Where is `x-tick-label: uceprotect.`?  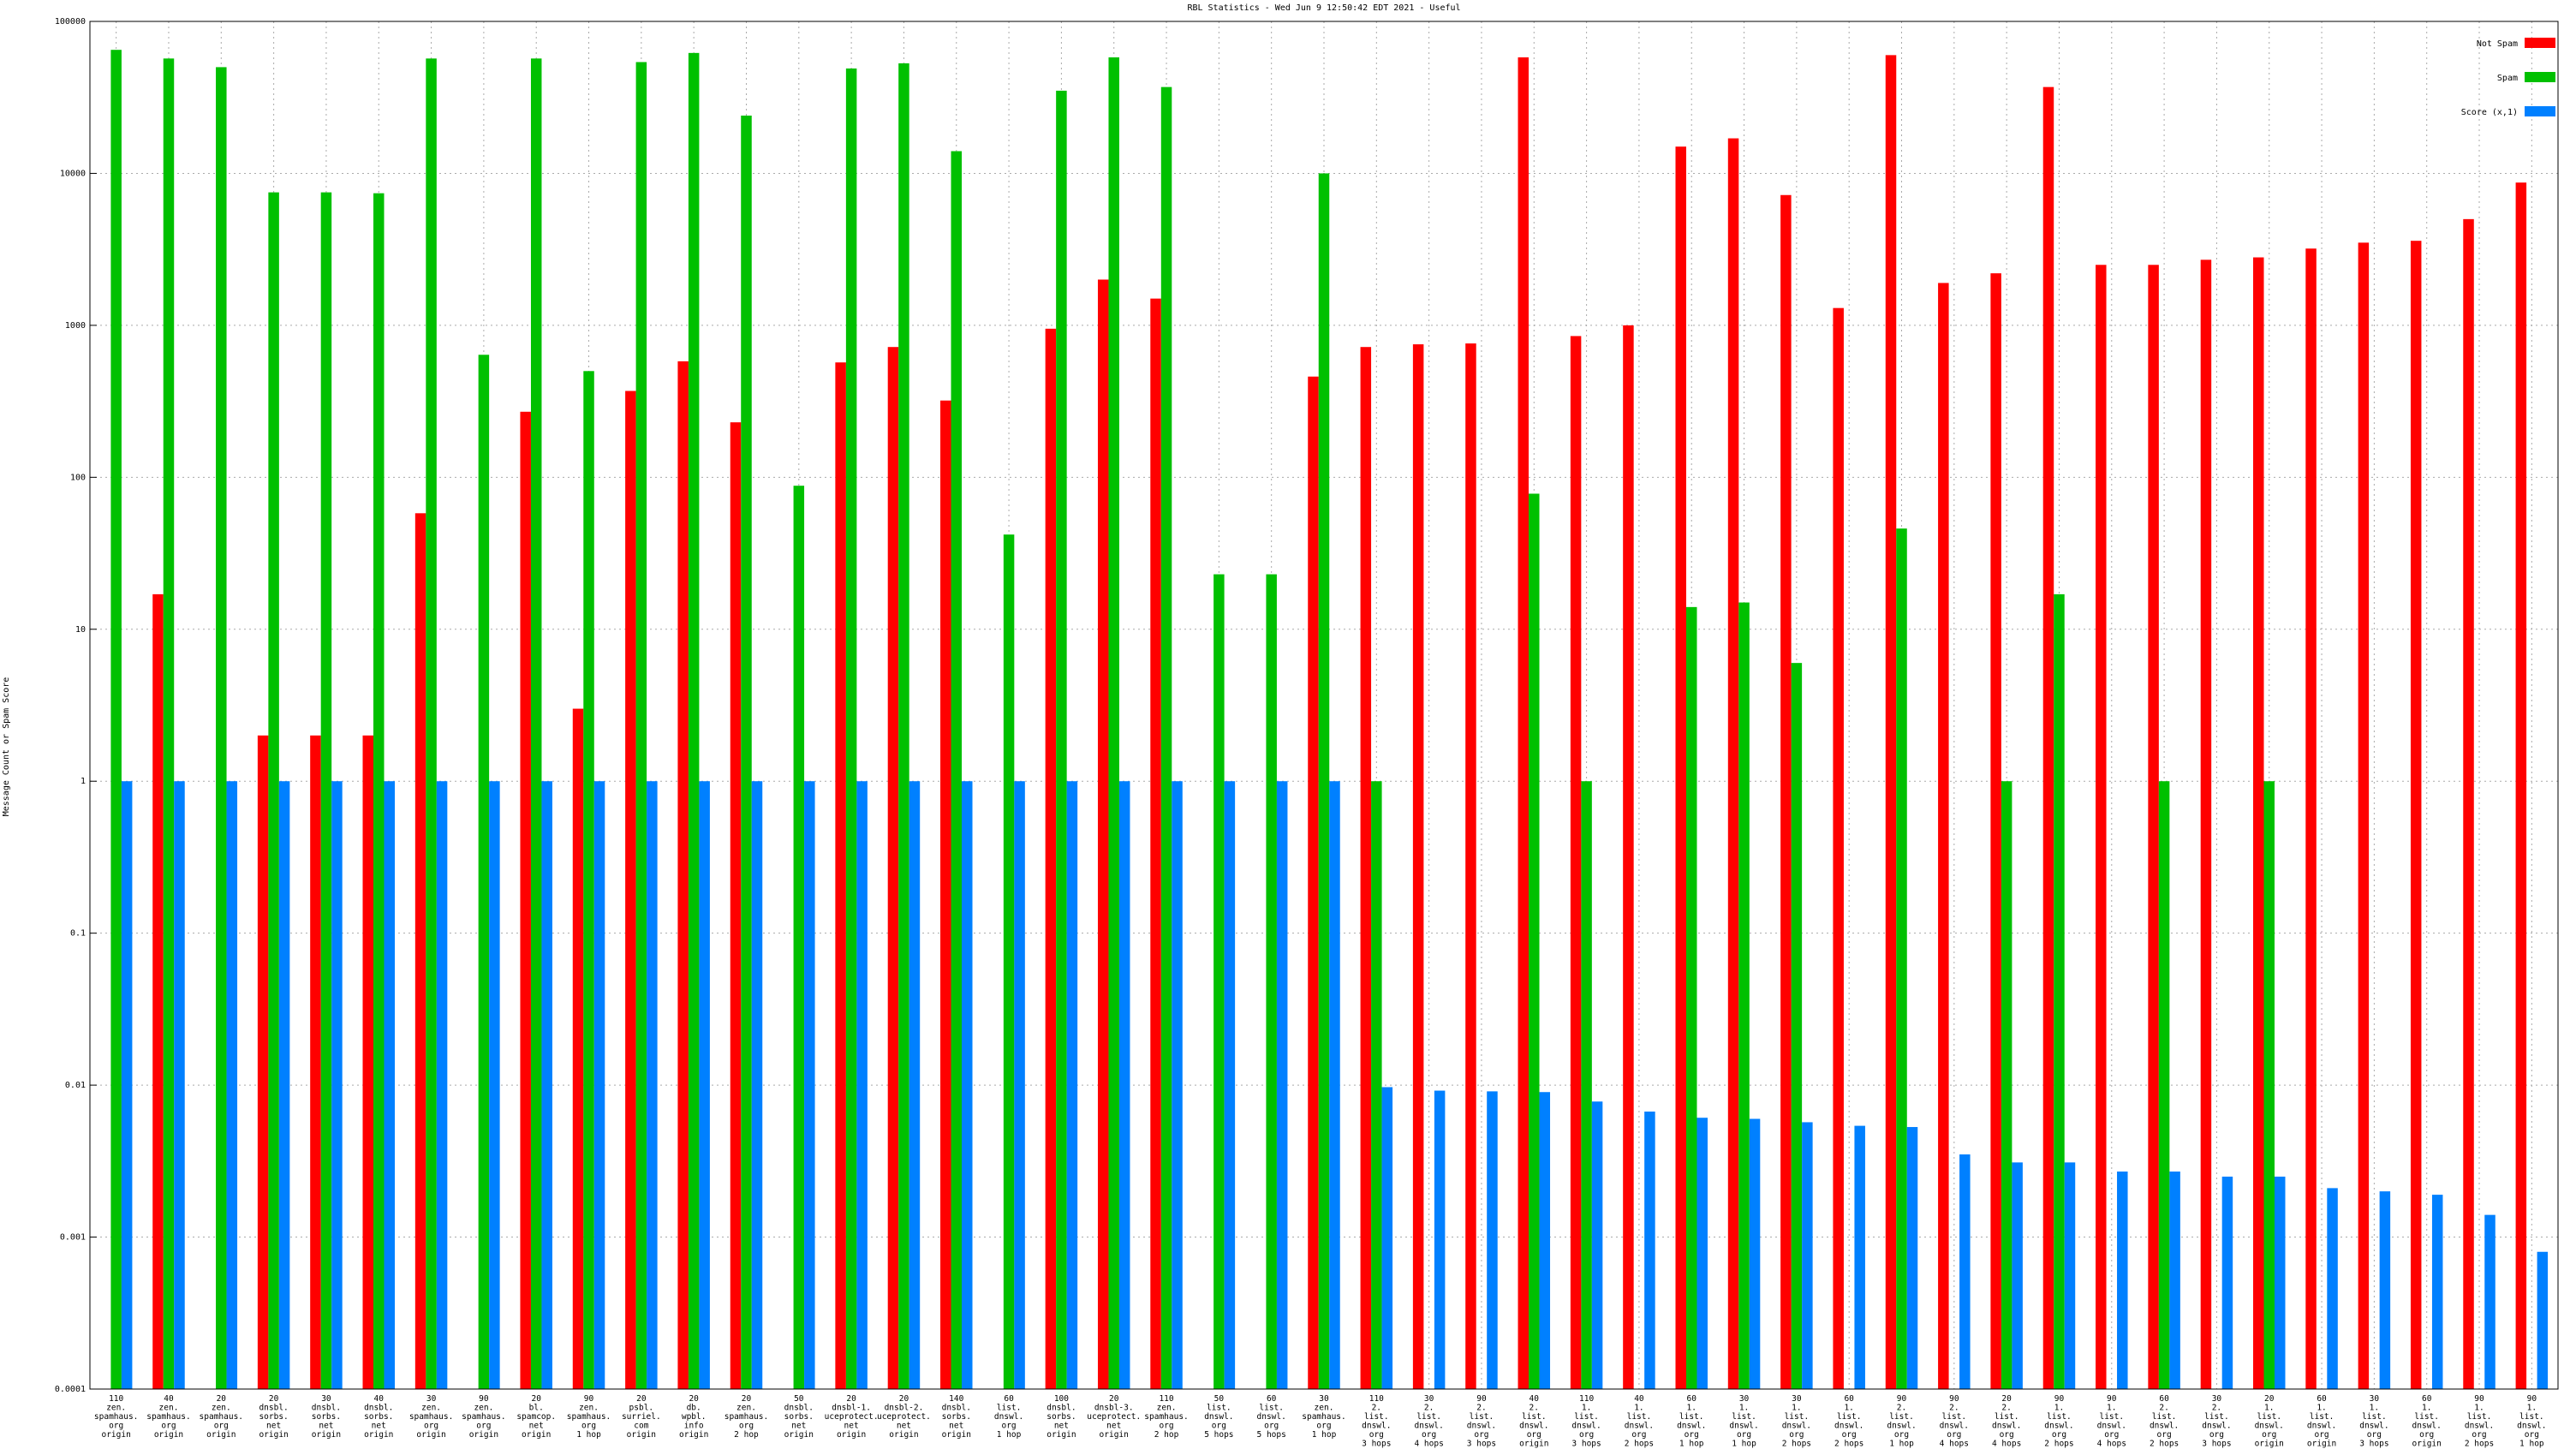
x-tick-label: uceprotect. is located at coordinates (1114, 1417).